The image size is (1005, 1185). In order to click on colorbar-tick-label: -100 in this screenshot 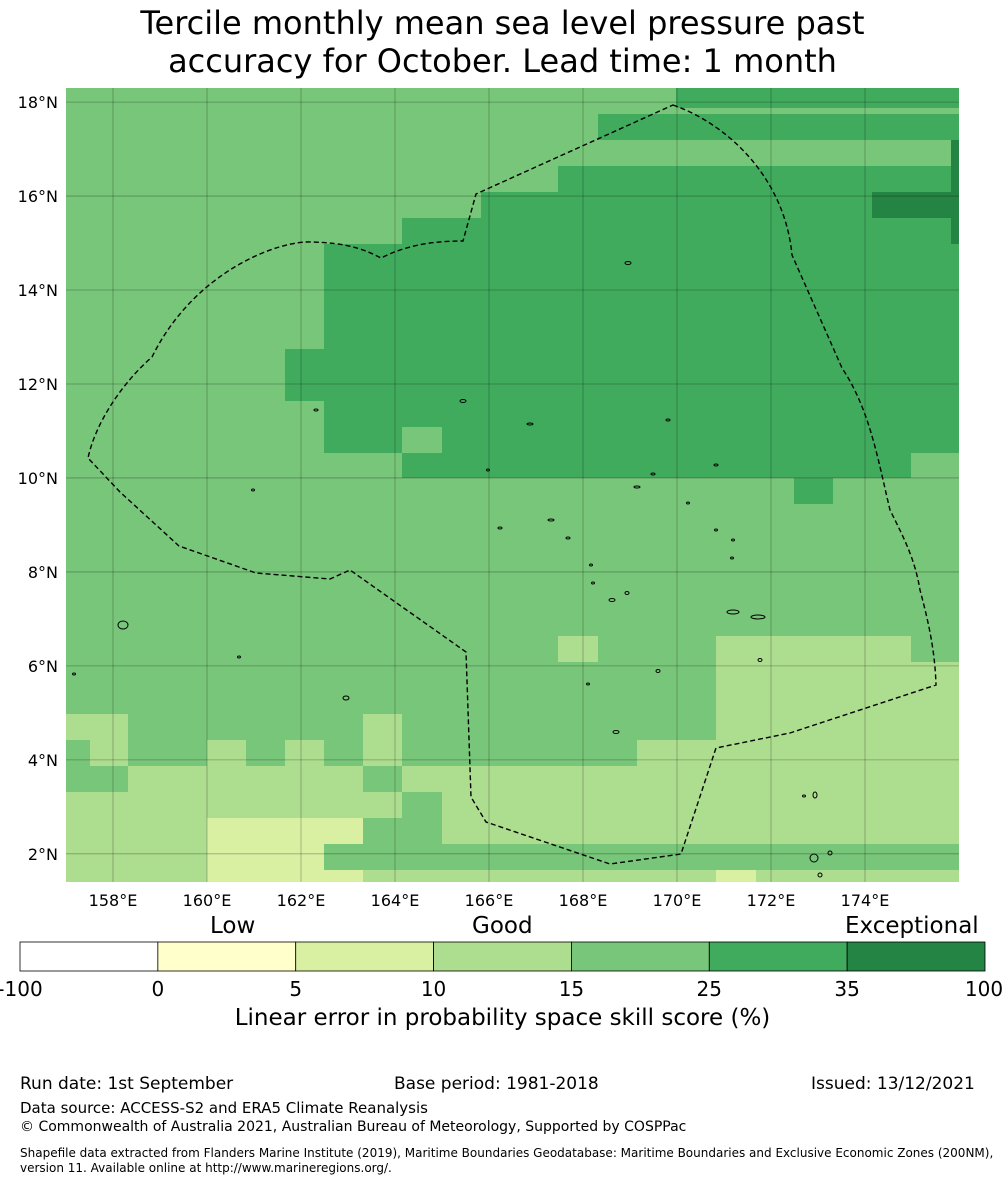, I will do `click(21, 989)`.